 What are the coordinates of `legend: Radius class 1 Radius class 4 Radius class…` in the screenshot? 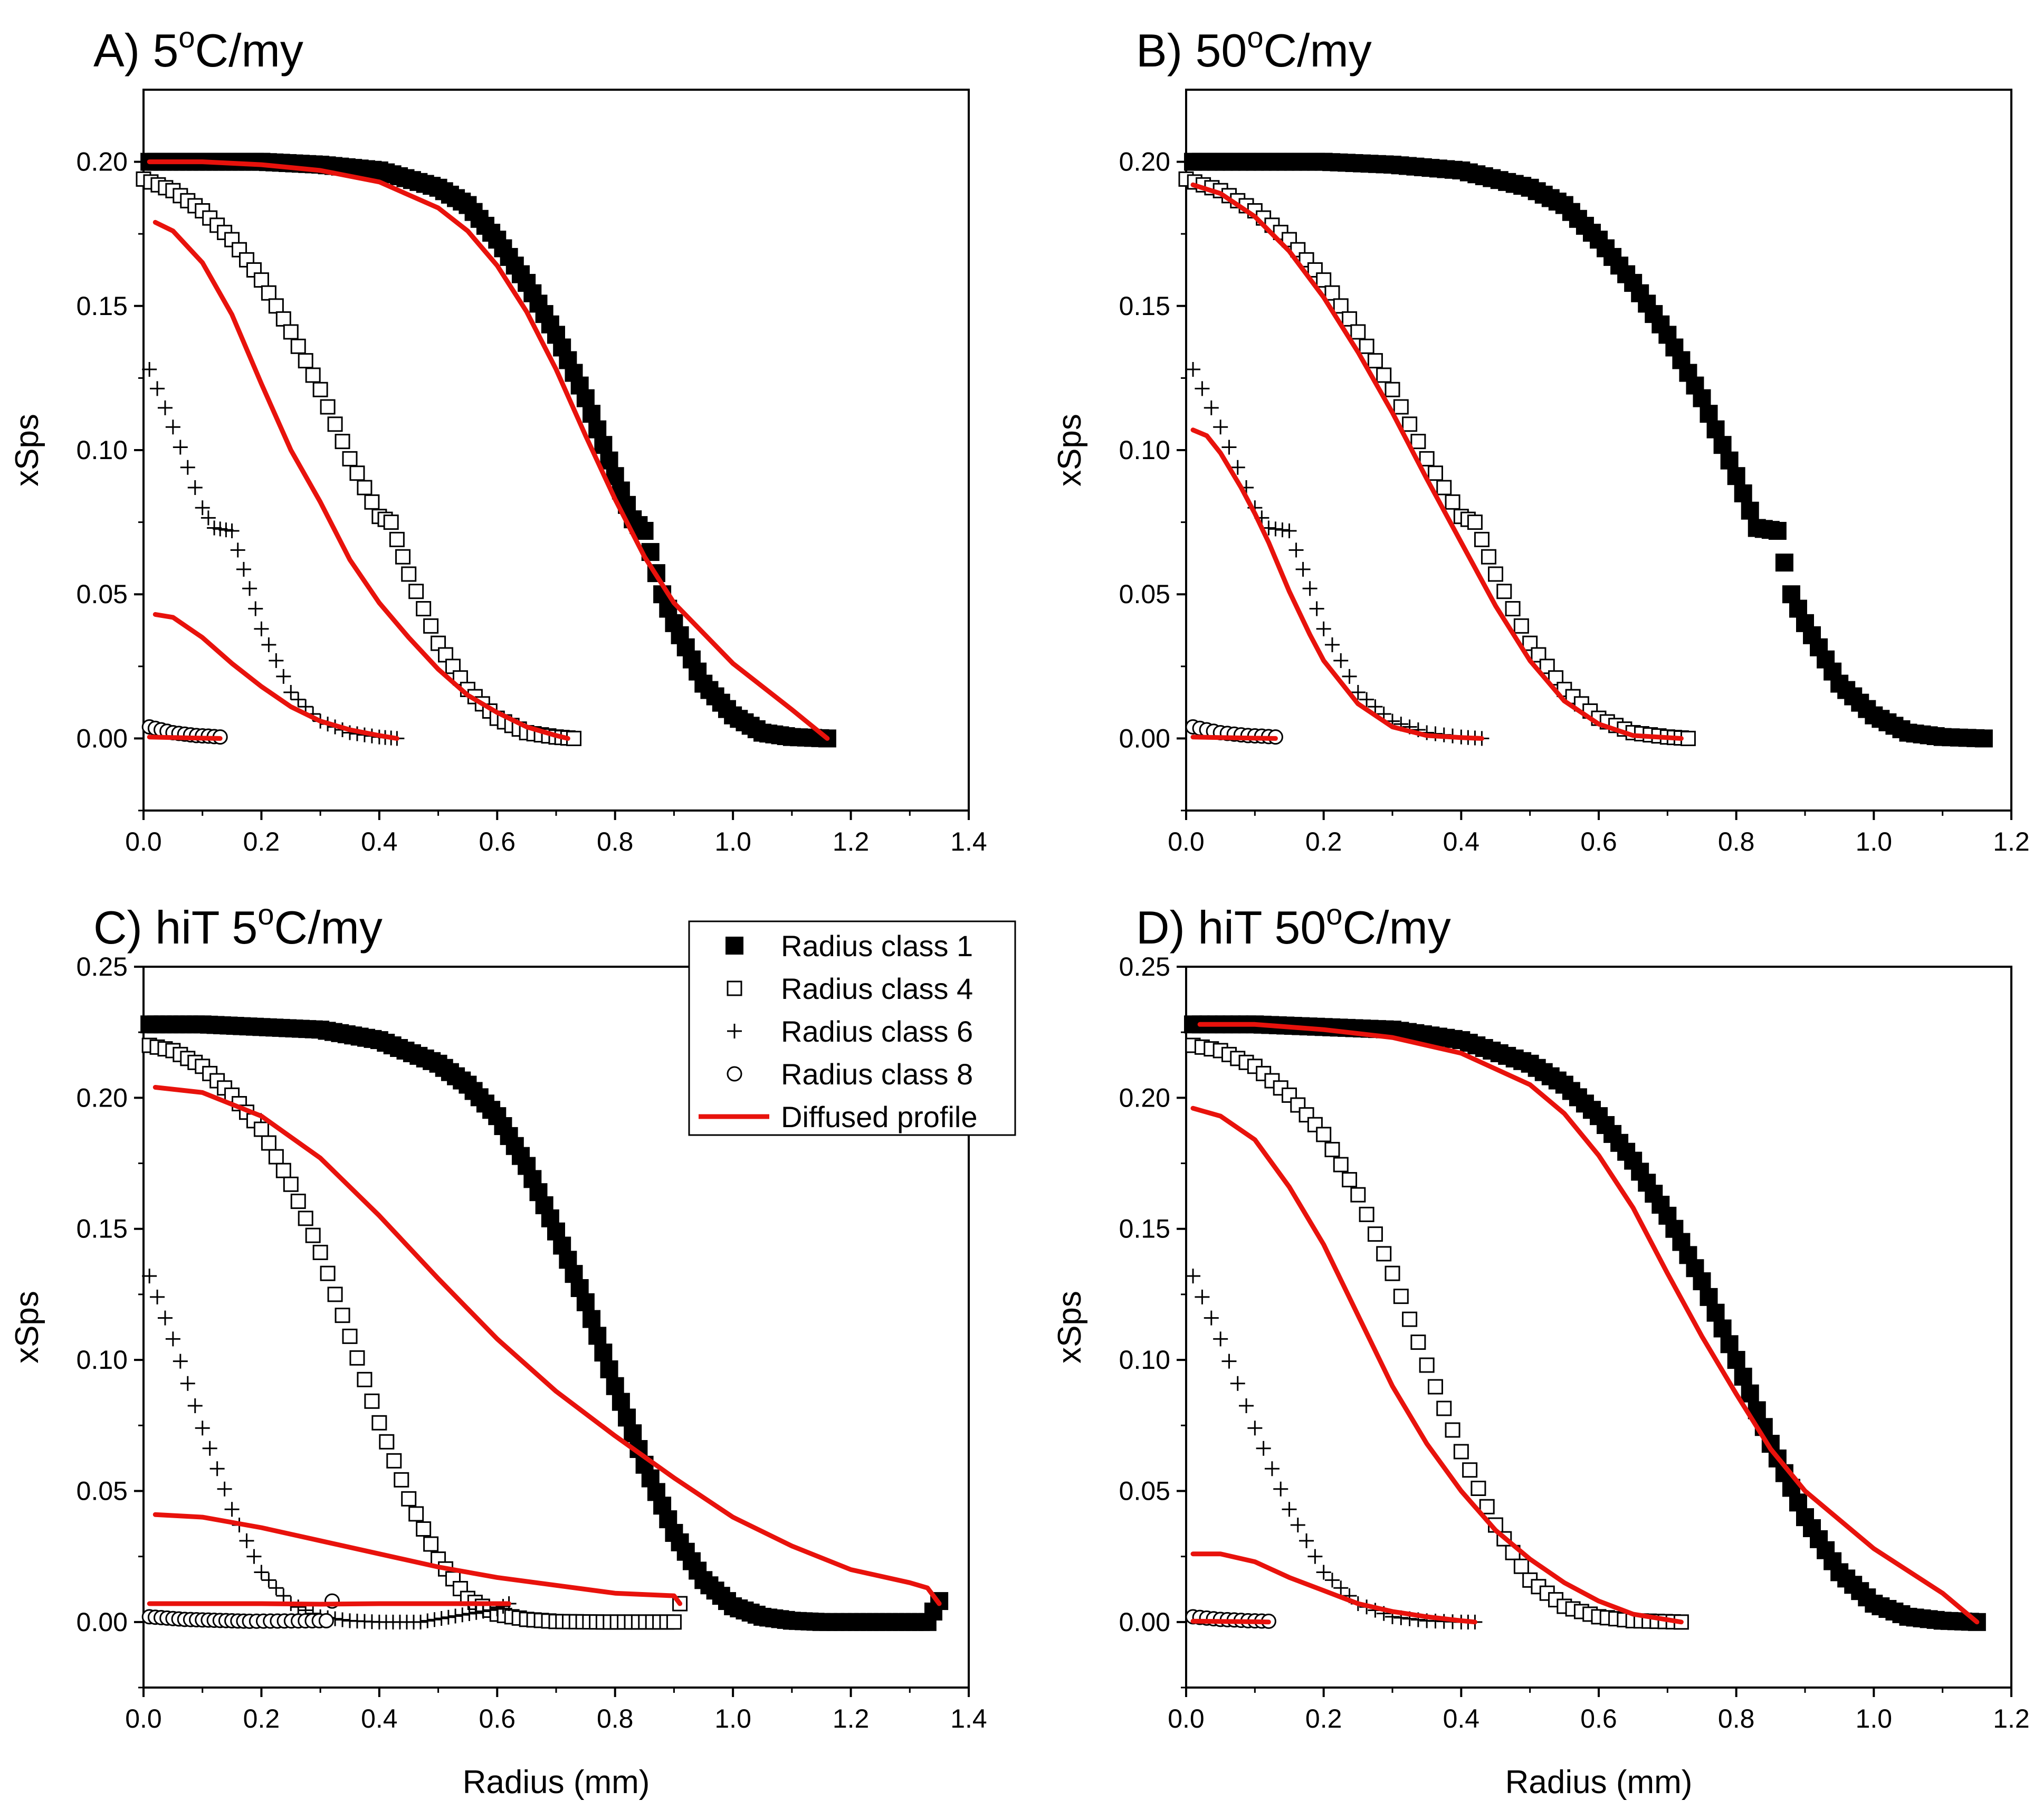 It's located at (852, 1028).